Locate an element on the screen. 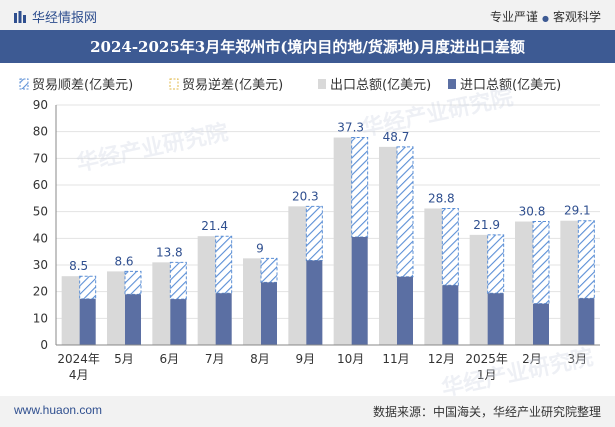 This screenshot has height=427, width=615. legend-swatch-surplus is located at coordinates (24, 84).